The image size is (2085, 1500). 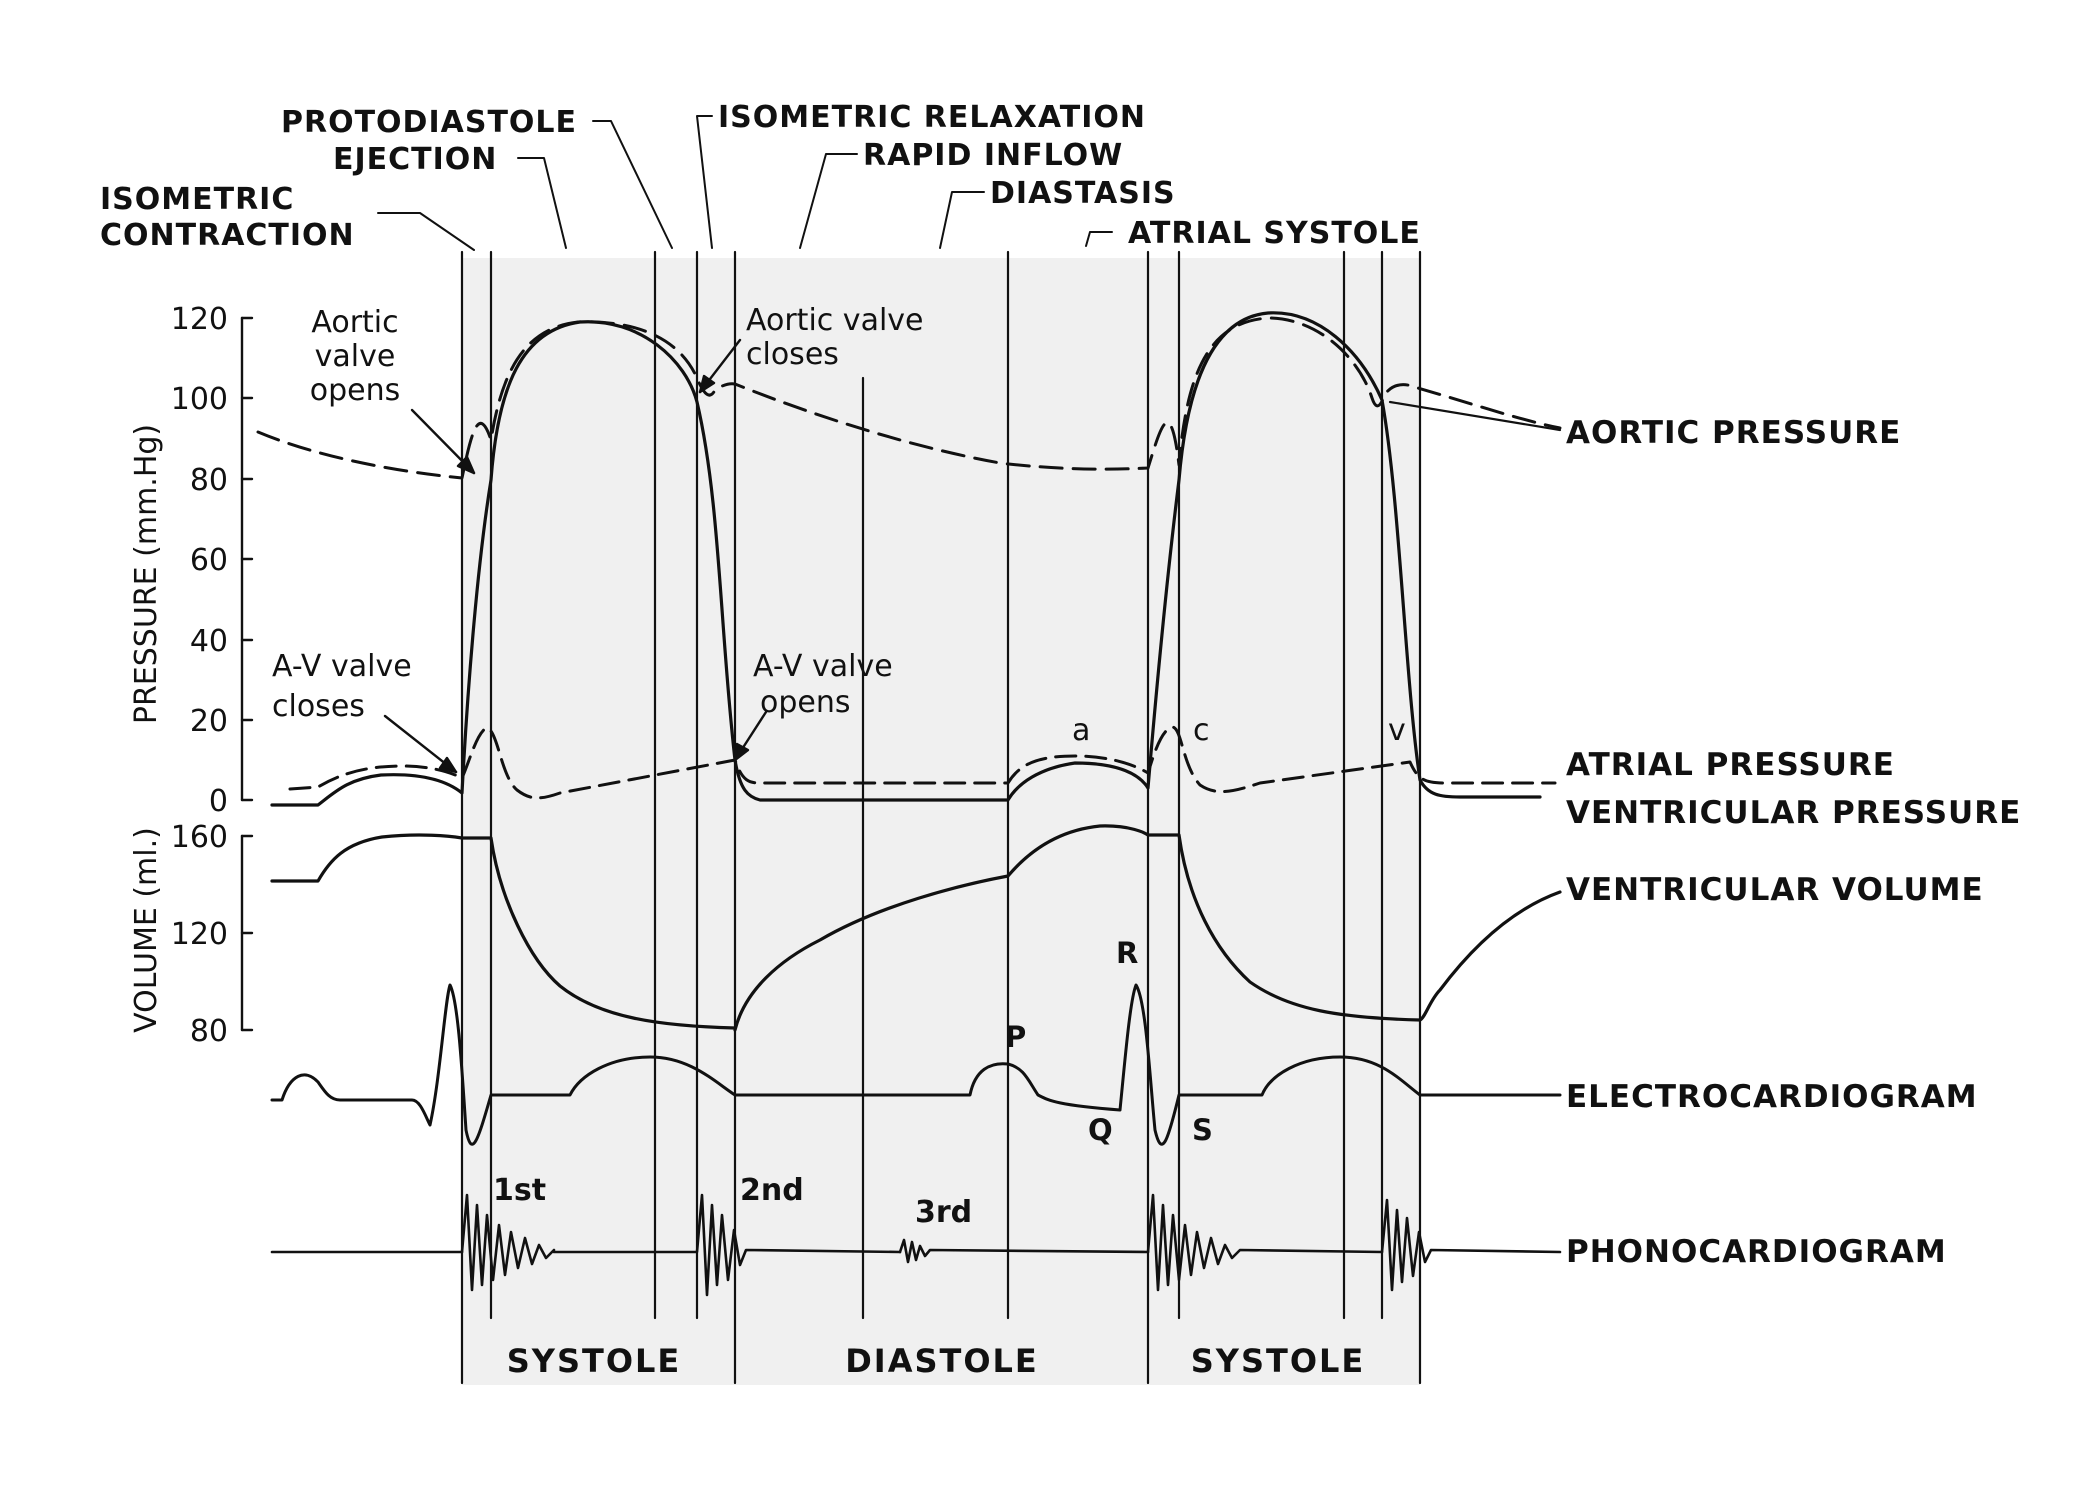 What do you see at coordinates (1733, 433) in the screenshot?
I see `aortic-pressure-label: AORTIC PRESSURE` at bounding box center [1733, 433].